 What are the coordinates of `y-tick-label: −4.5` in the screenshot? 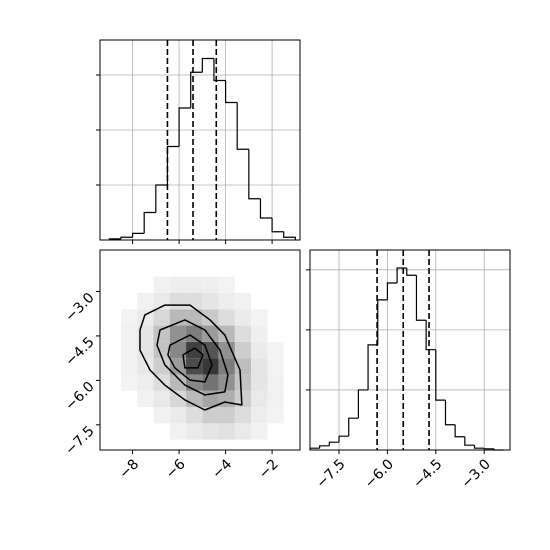 It's located at (79, 351).